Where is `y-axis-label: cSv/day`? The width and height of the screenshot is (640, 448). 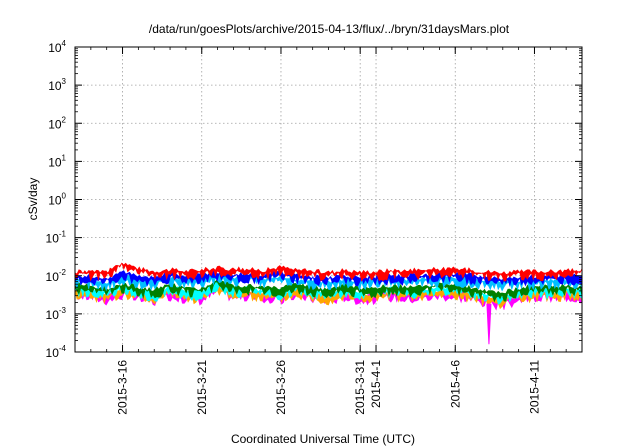
y-axis-label: cSv/day is located at coordinates (33, 199).